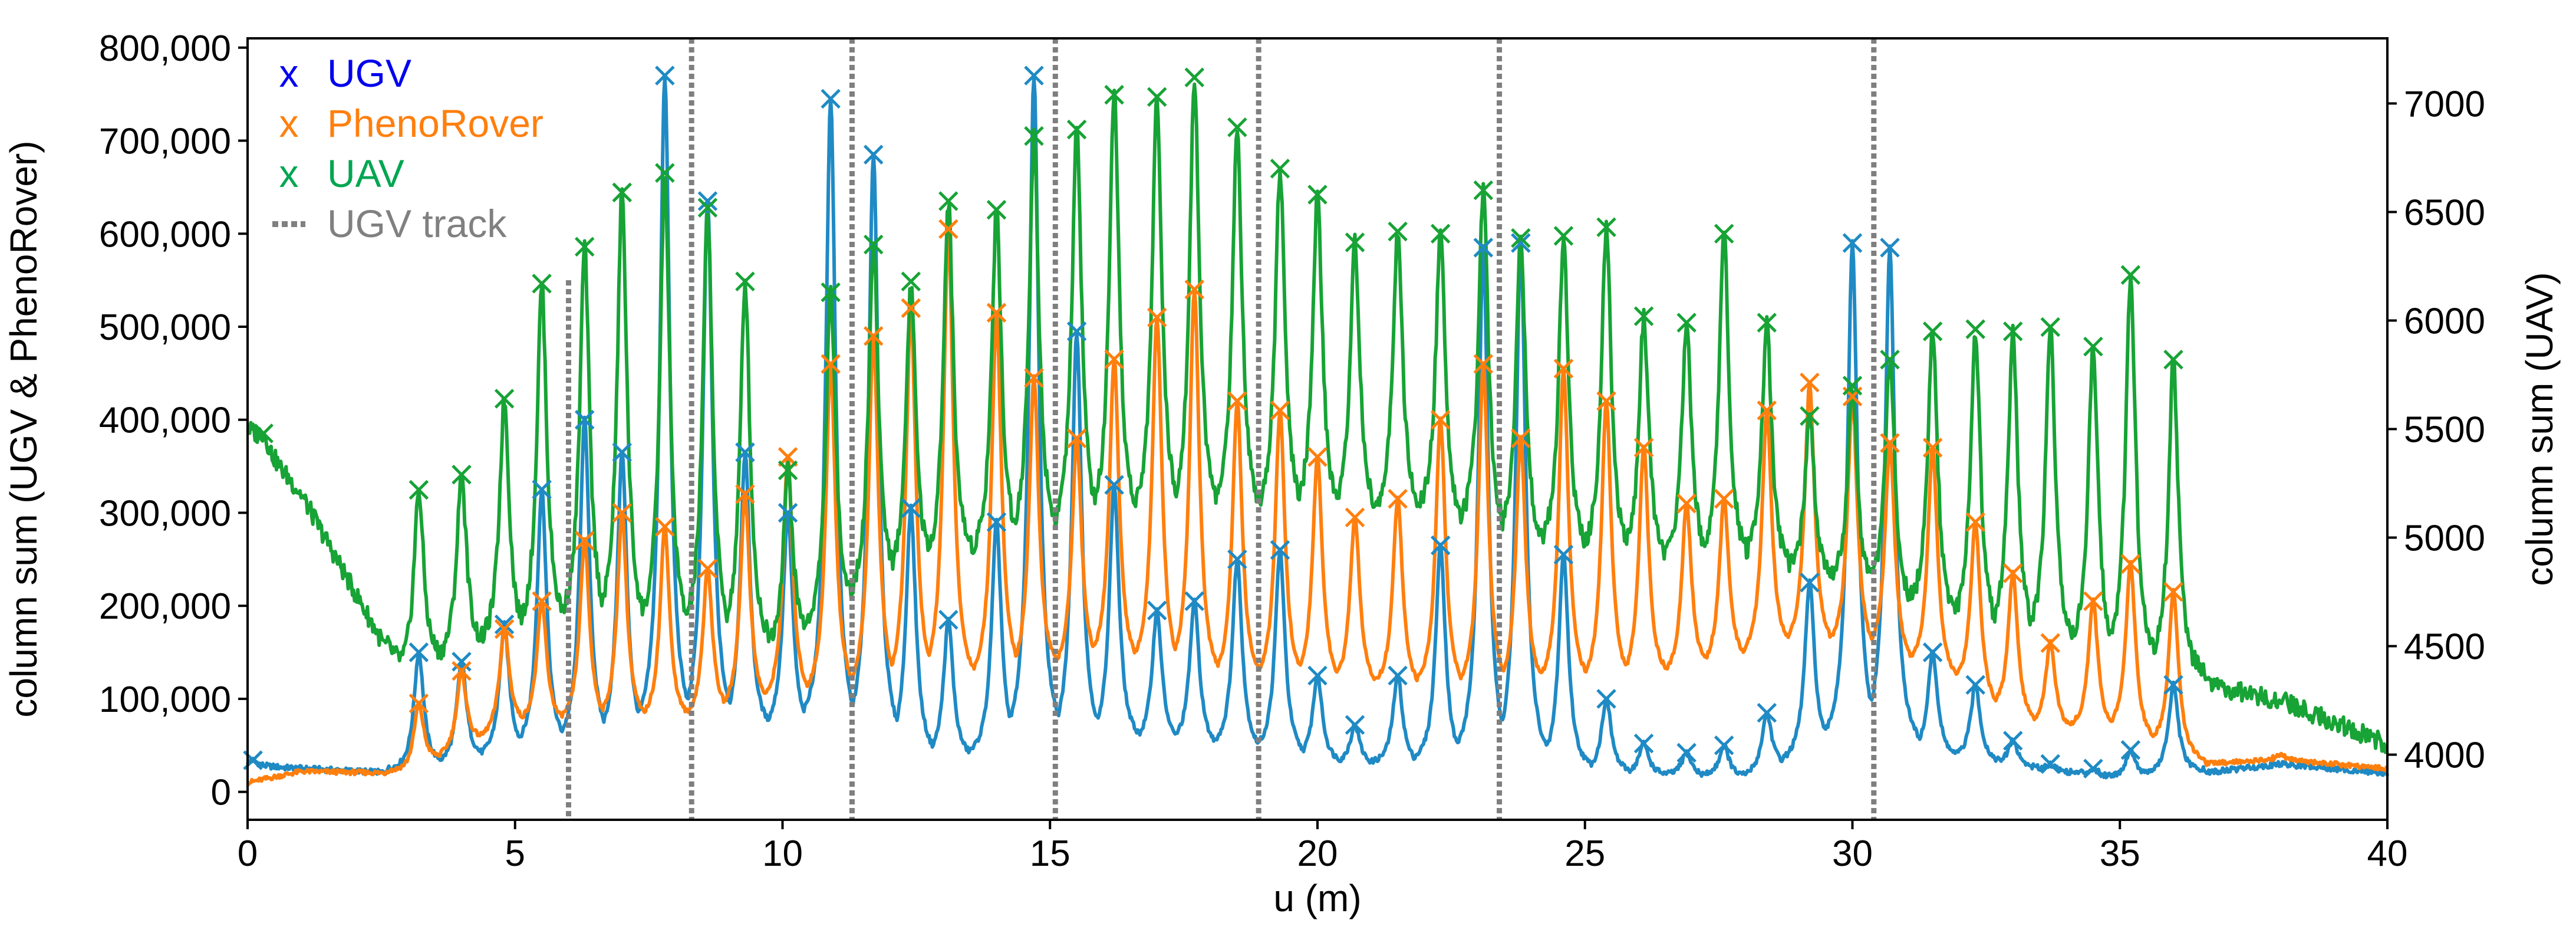 Image resolution: width=2576 pixels, height=946 pixels. I want to click on y-tick-label-left: 0, so click(221, 793).